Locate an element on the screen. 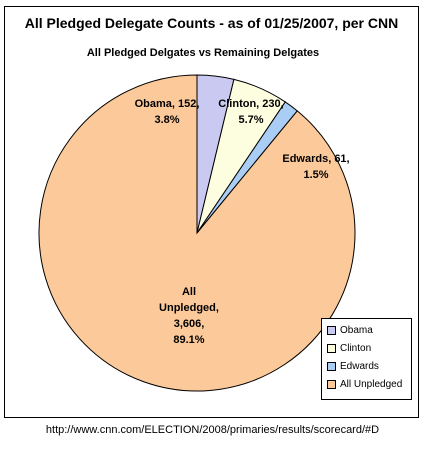  legend-label: Clinton is located at coordinates (356, 348).